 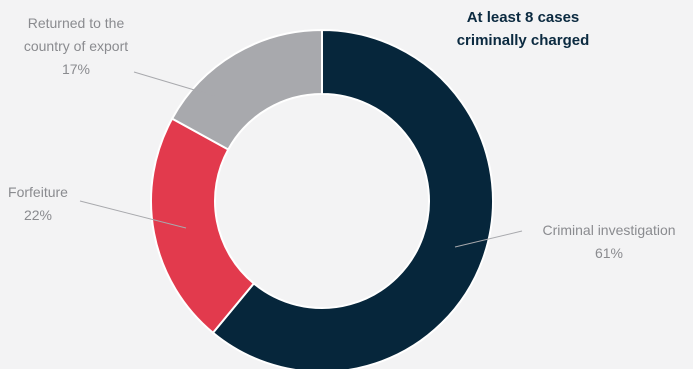 What do you see at coordinates (38, 215) in the screenshot?
I see `label-forfeiture-value: 22%` at bounding box center [38, 215].